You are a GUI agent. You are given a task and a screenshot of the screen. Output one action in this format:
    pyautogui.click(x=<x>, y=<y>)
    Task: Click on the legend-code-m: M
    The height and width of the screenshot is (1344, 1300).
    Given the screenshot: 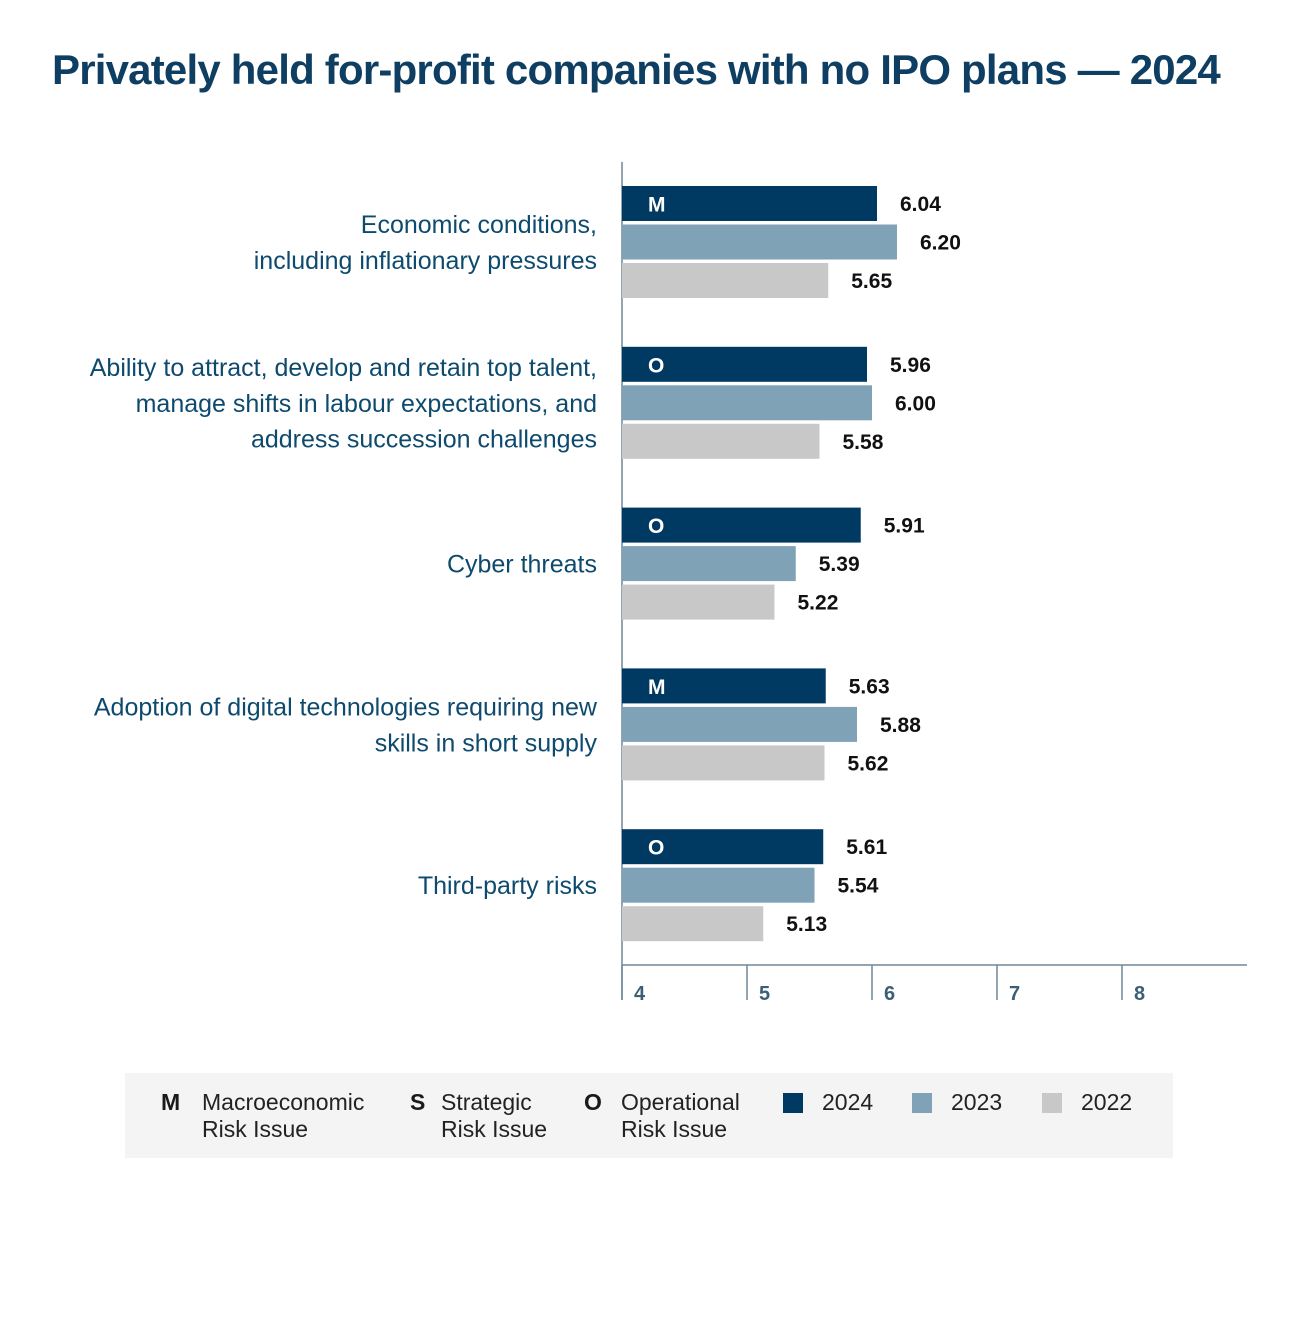 What is the action you would take?
    pyautogui.click(x=171, y=1102)
    